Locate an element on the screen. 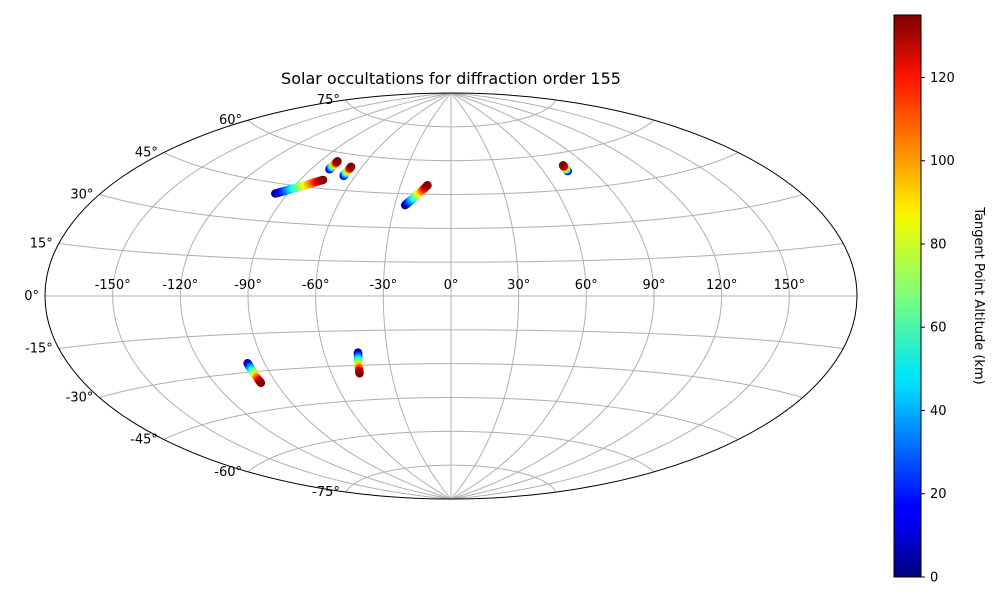 The image size is (1000, 600). colorbar-tick-label: 20 is located at coordinates (938, 494).